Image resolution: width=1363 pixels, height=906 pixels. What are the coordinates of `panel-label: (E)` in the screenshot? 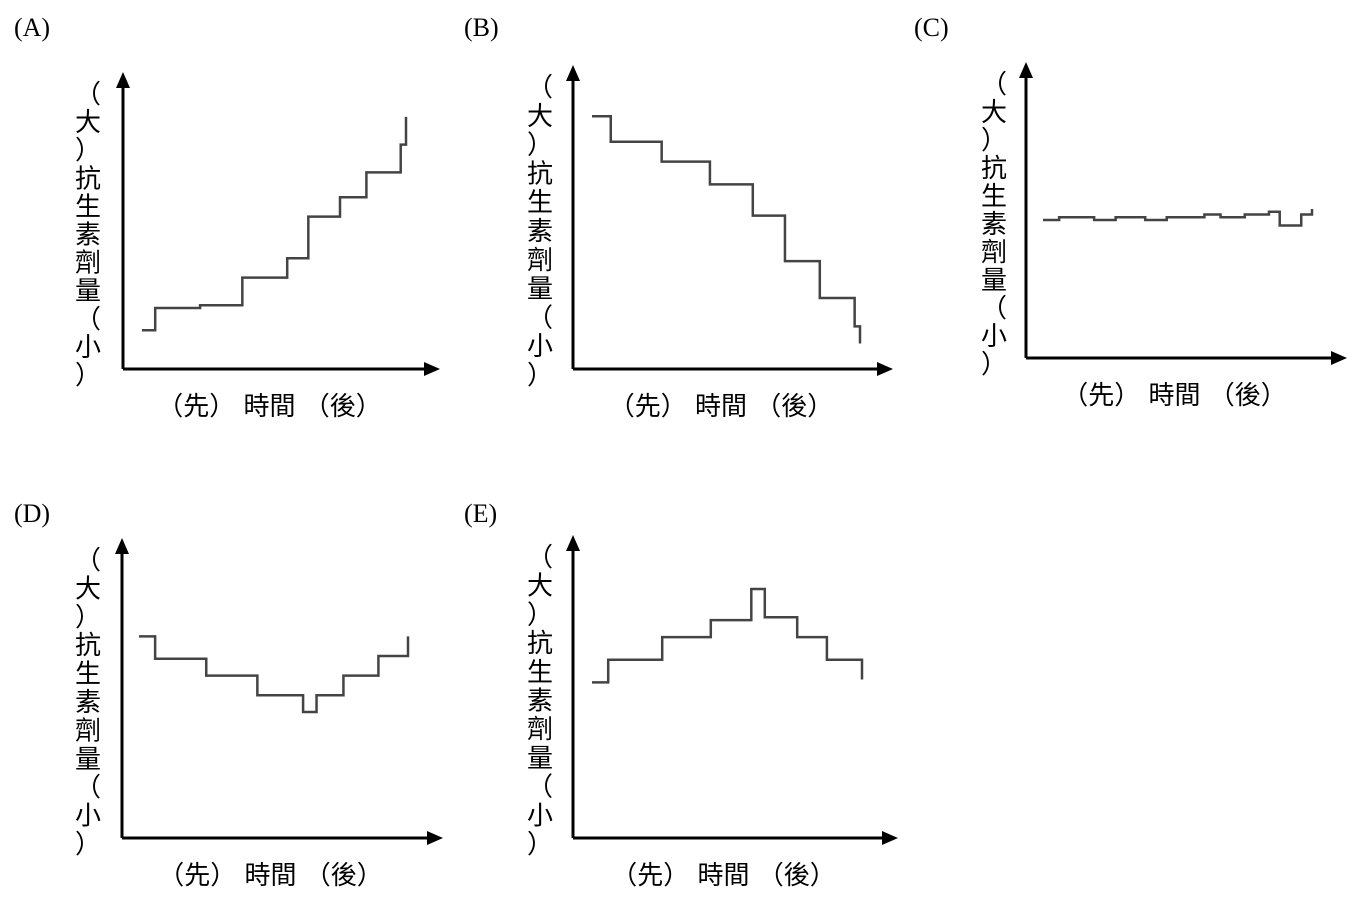 It's located at (480, 513).